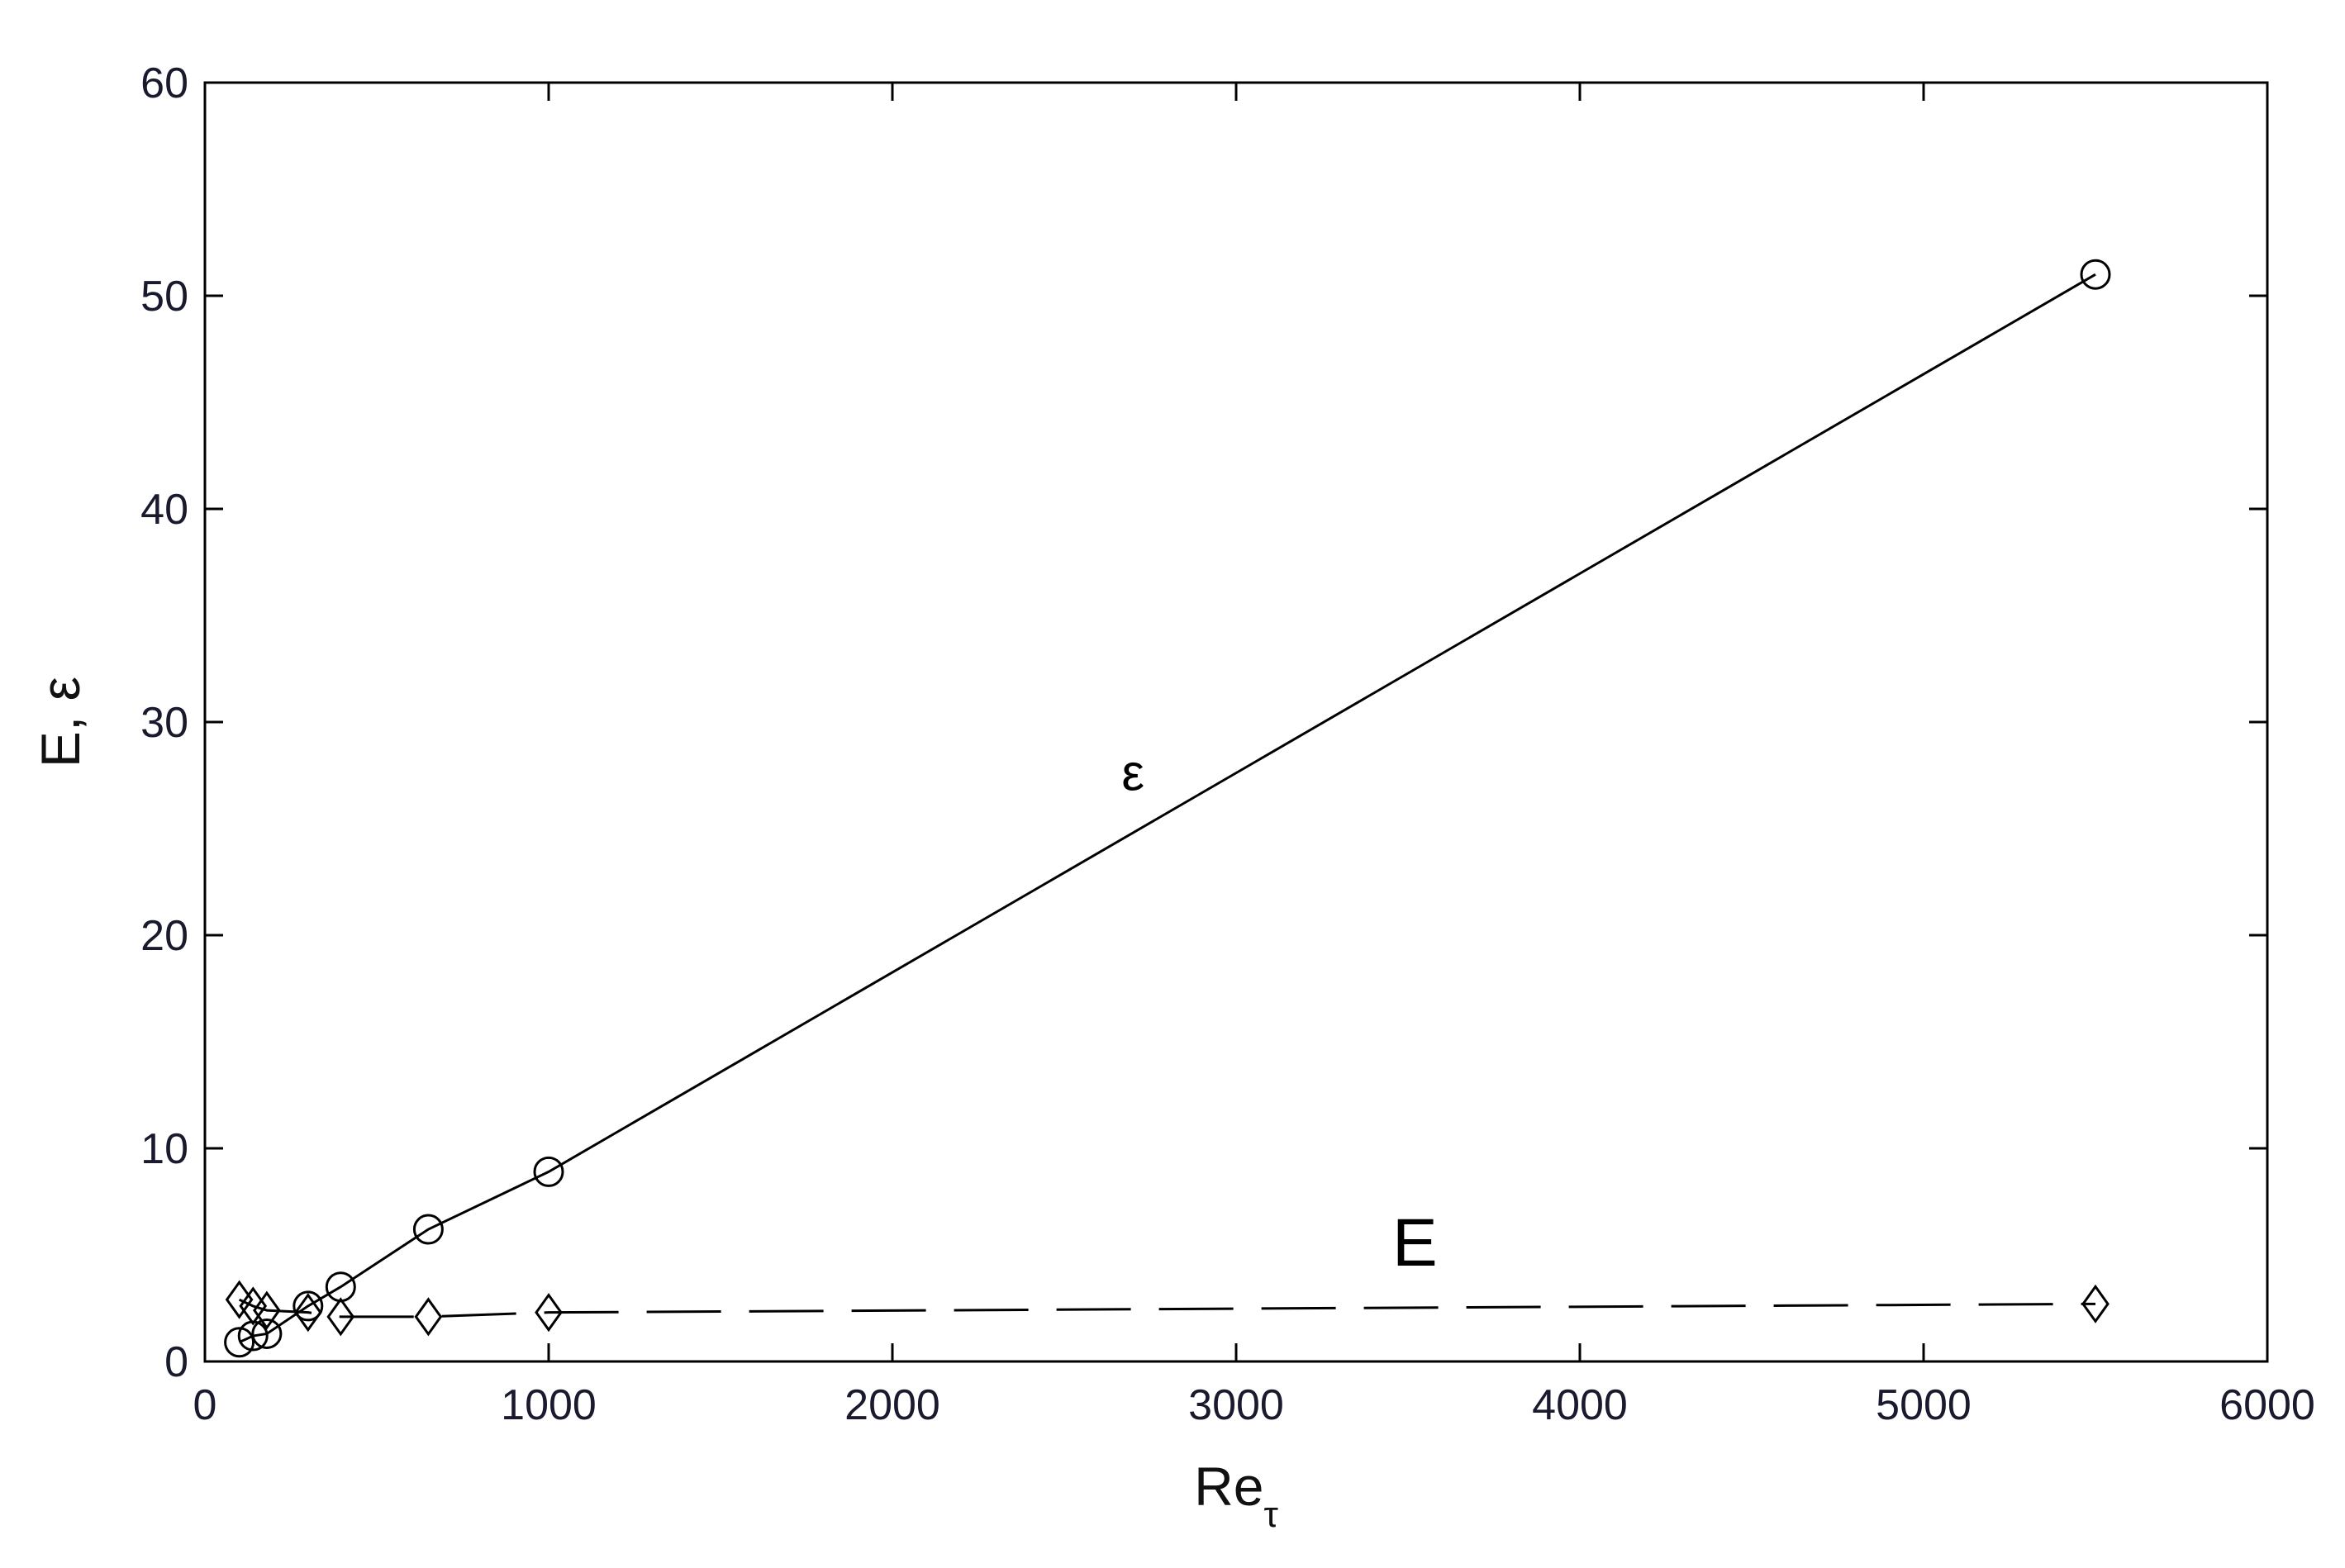  Describe the element at coordinates (1270, 1515) in the screenshot. I see `x-axis-label-subscript: τ` at that location.